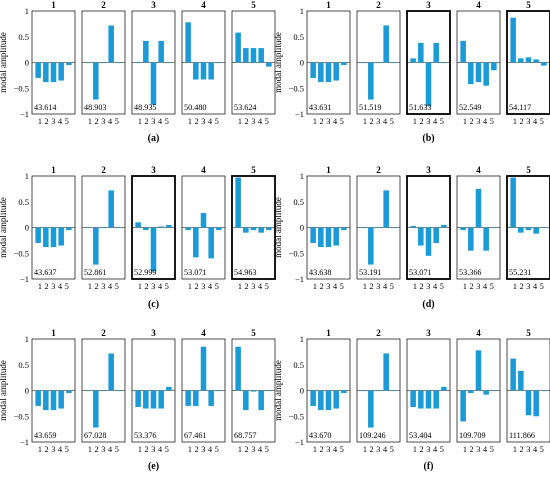 The height and width of the screenshot is (490, 550). I want to click on subplot-5: 5 68.757 1 2 3 4 5, so click(253, 391).